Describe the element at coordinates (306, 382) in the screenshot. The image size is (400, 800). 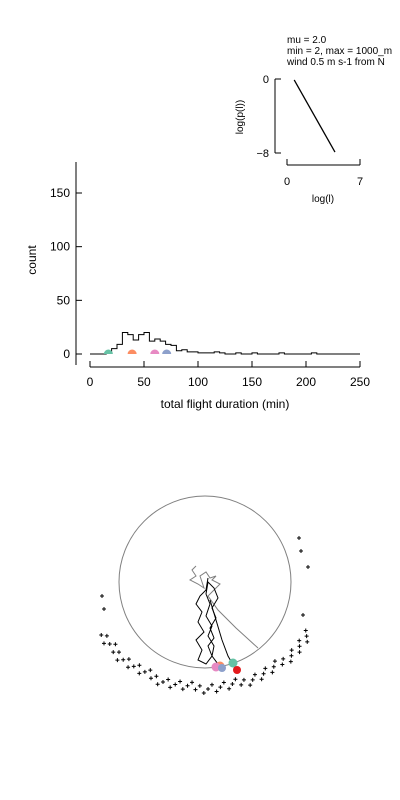
I see `hist-x-tick-label-4: 200` at that location.